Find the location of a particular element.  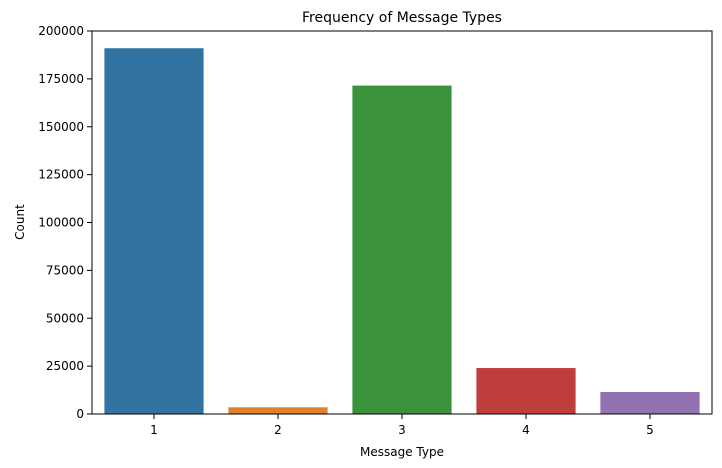

y-tick-label: 0 is located at coordinates (80, 414).